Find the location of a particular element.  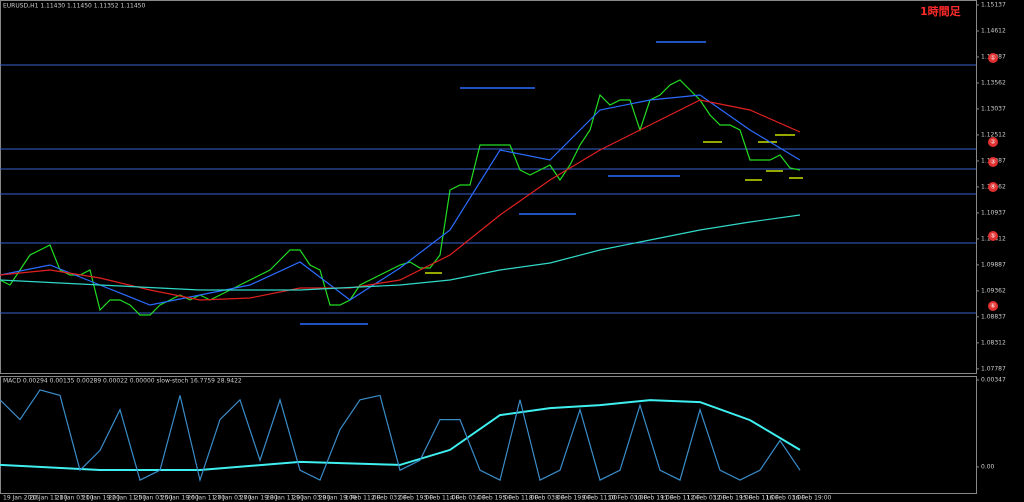

y-tick-label: 1.08312 is located at coordinates (993, 342).